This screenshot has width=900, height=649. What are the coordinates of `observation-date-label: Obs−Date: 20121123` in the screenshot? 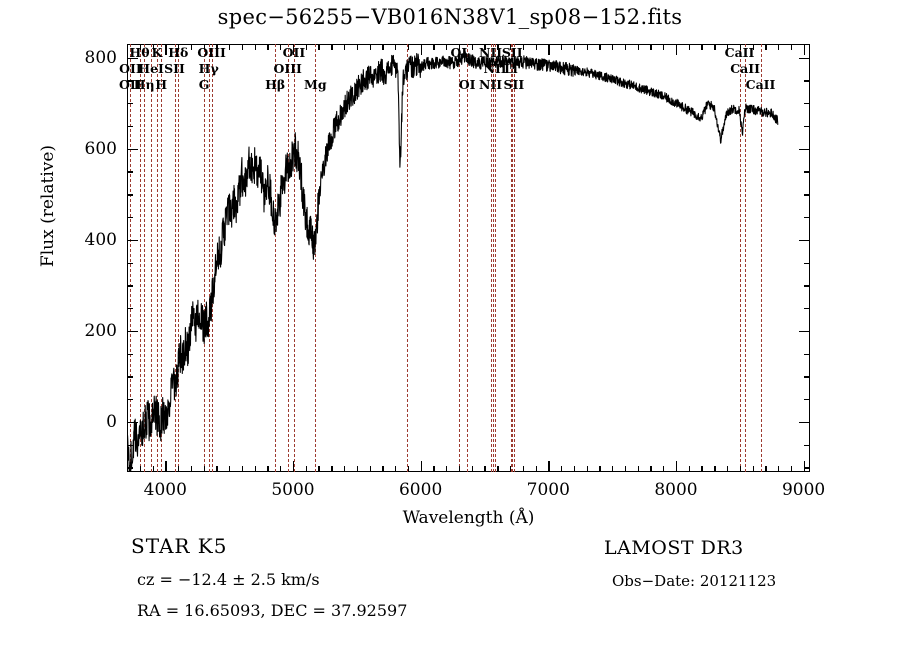 It's located at (694, 581).